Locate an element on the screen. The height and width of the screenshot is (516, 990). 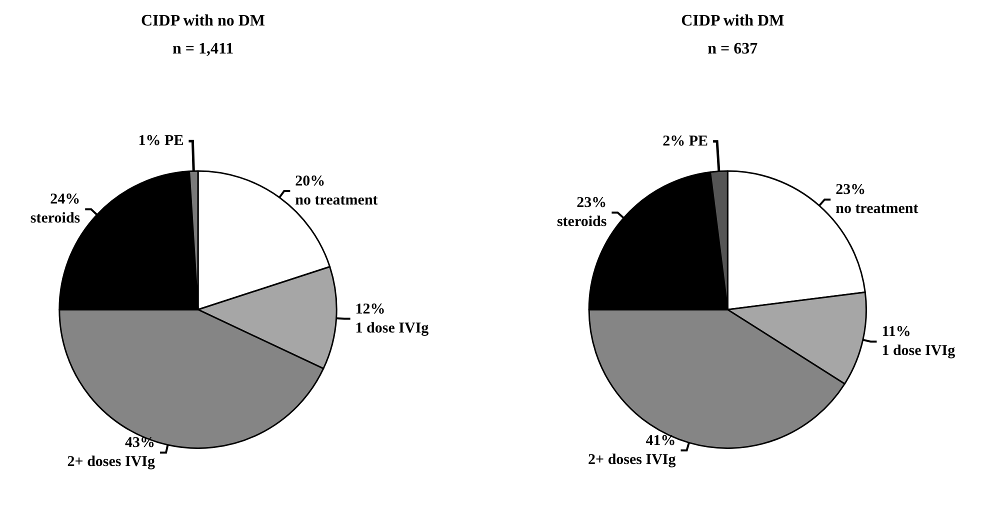
data-label: 43% is located at coordinates (140, 443).